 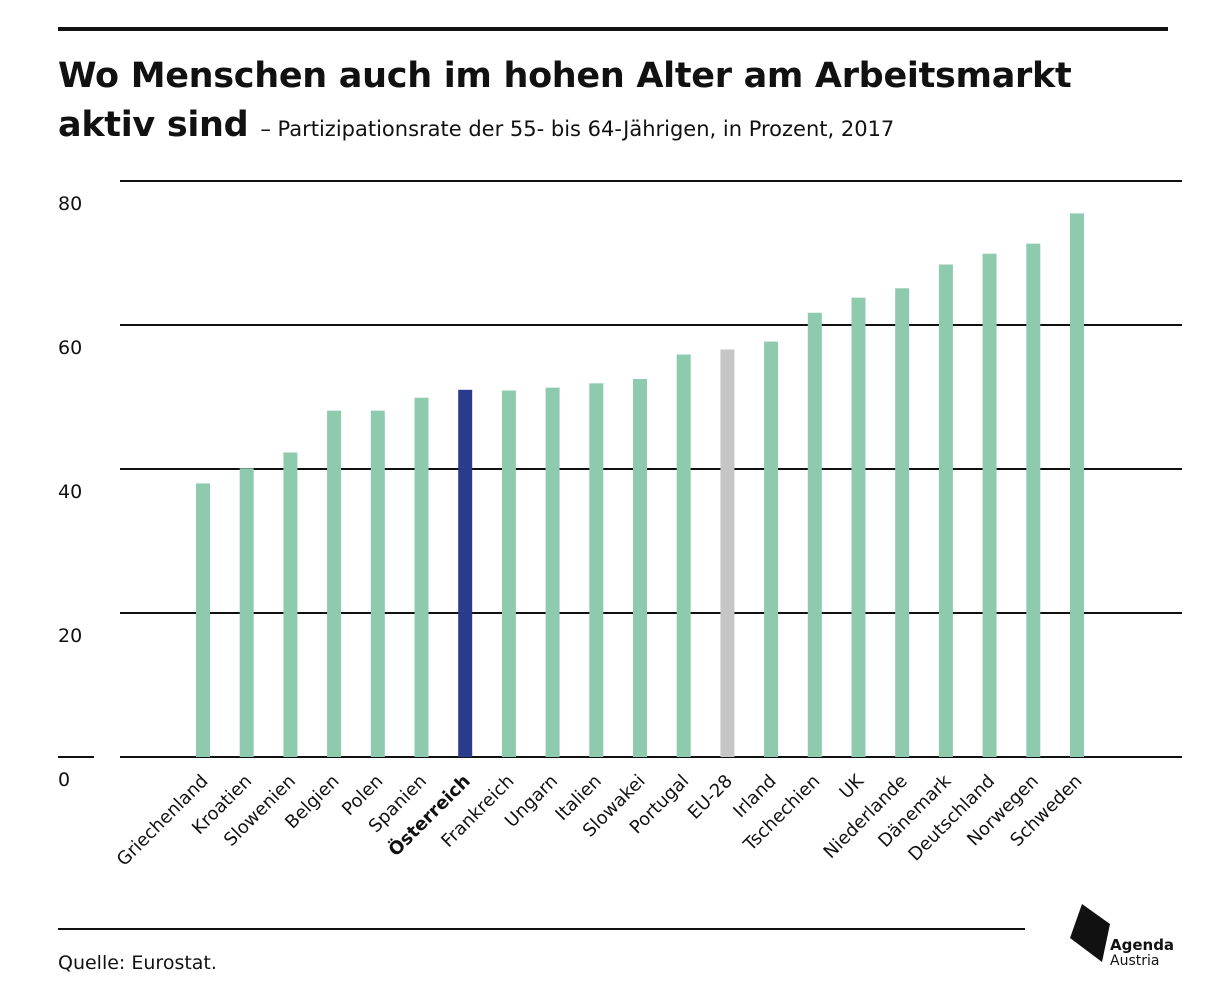 I want to click on bar-italien, so click(x=596, y=570).